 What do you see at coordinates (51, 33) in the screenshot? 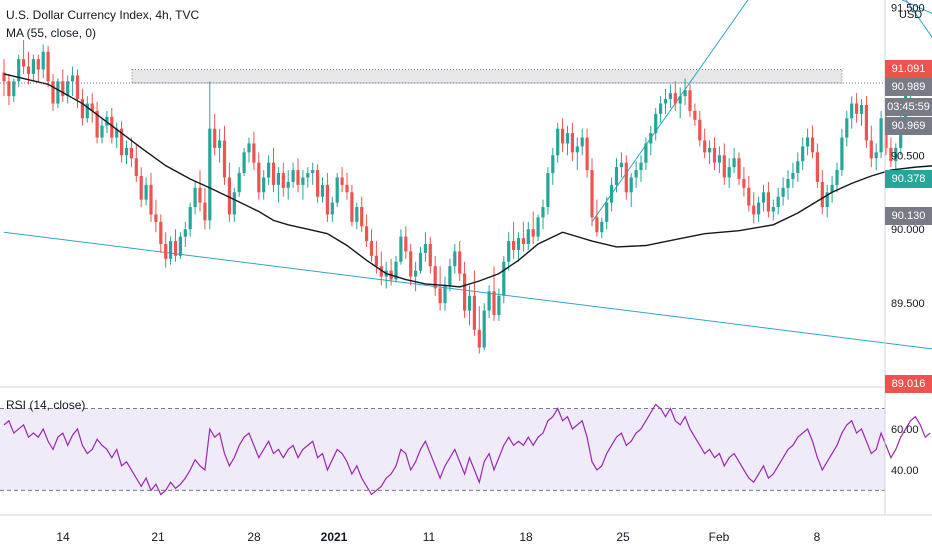
I see `ma-legend: MA (55, close, 0)` at bounding box center [51, 33].